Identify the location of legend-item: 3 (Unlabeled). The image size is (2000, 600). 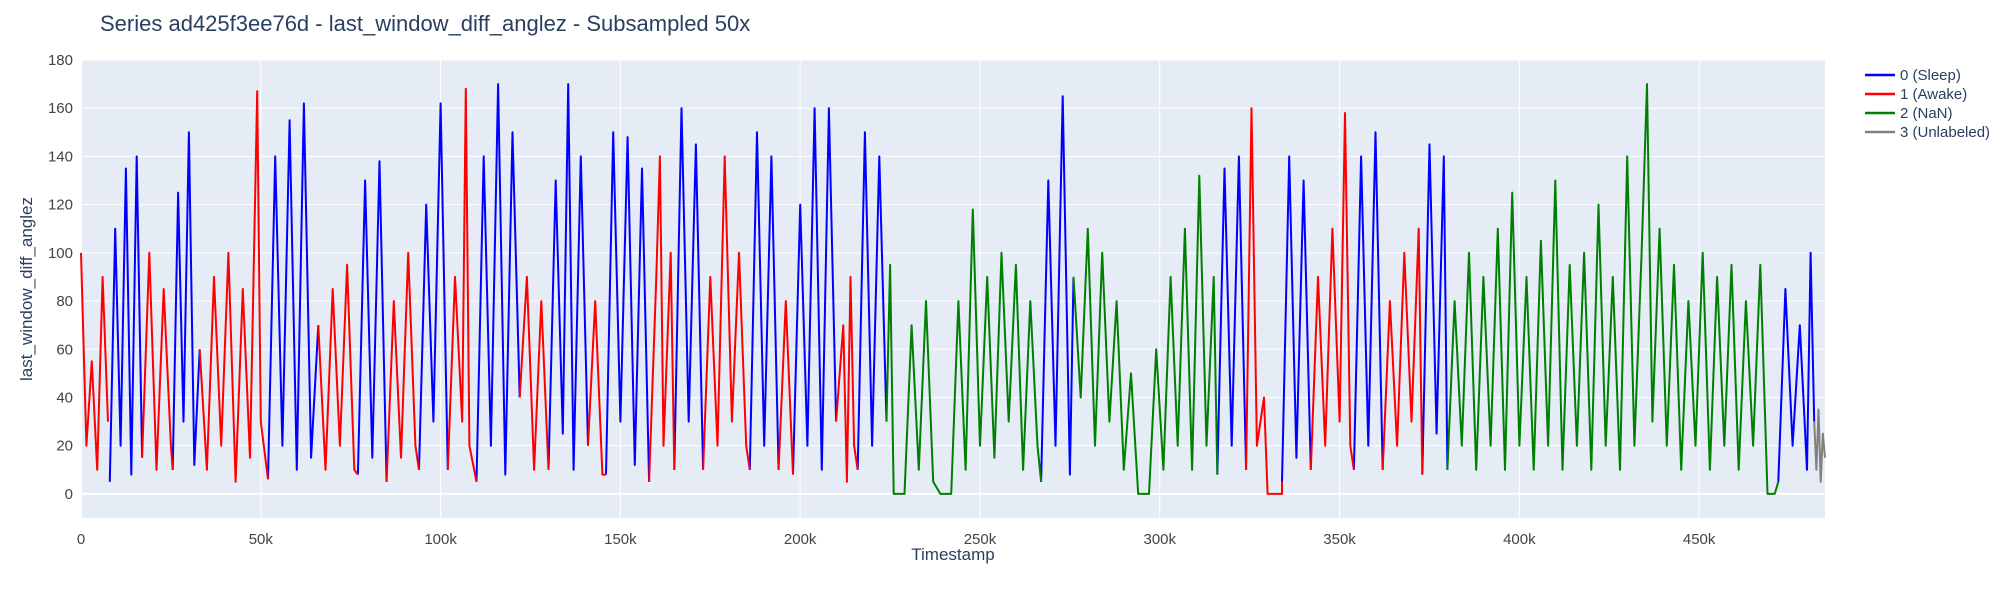
(1927, 132).